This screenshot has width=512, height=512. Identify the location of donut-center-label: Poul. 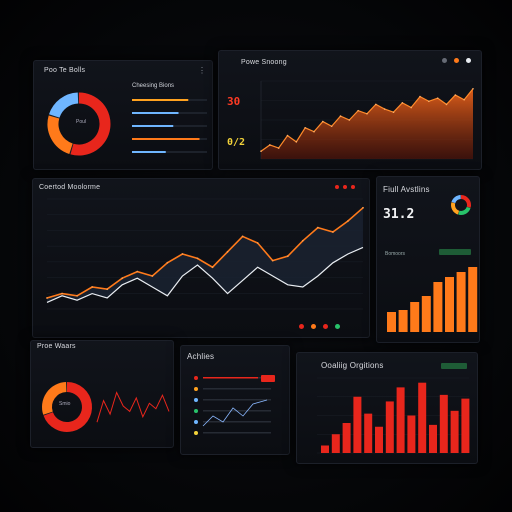
(81, 122).